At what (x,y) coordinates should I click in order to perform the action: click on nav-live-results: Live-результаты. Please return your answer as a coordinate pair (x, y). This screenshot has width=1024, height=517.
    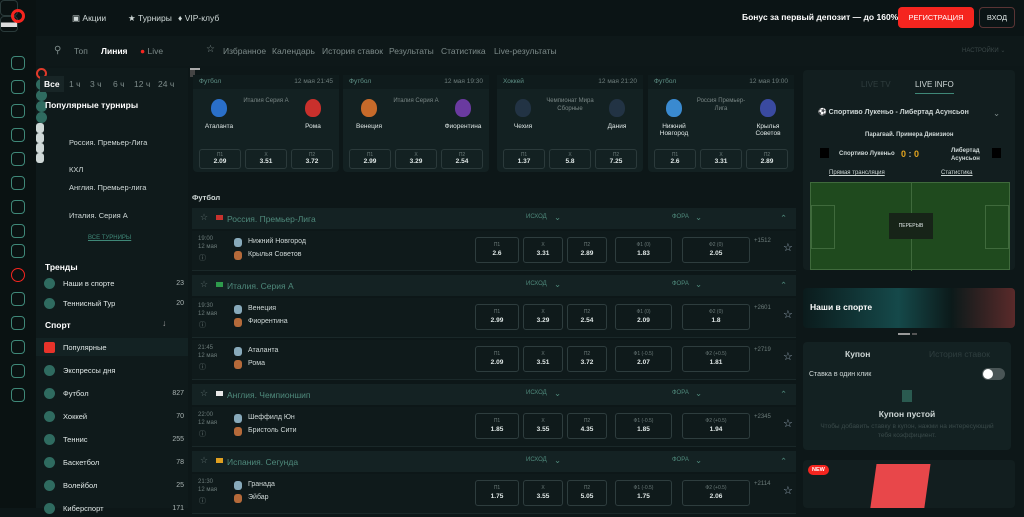
    Looking at the image, I should click on (525, 51).